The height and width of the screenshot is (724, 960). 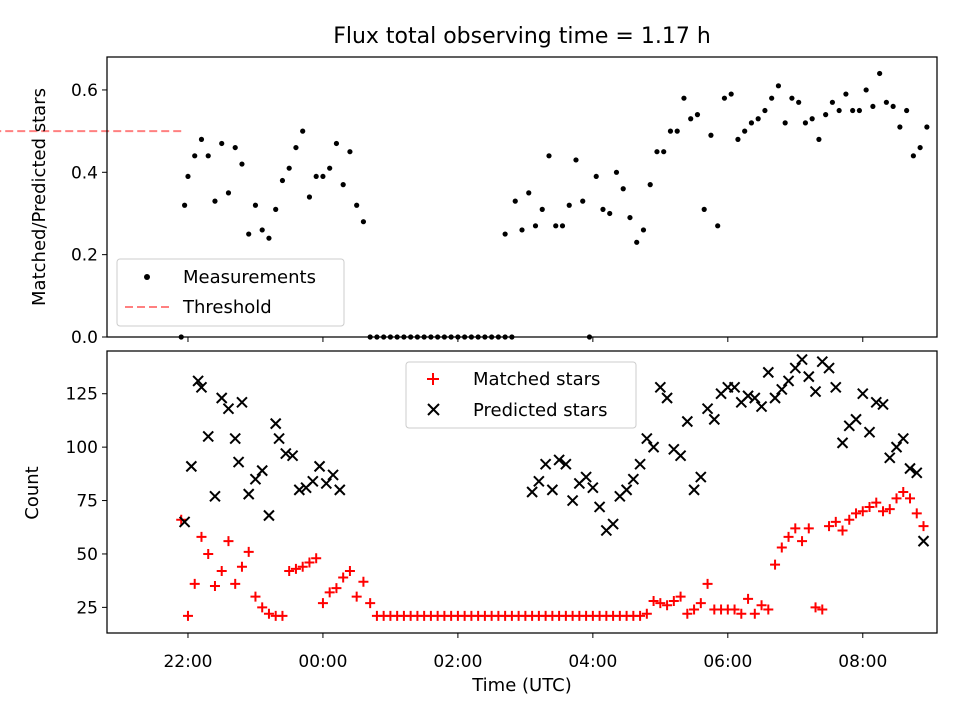 I want to click on top-legend: Measurements Threshold, so click(x=230, y=292).